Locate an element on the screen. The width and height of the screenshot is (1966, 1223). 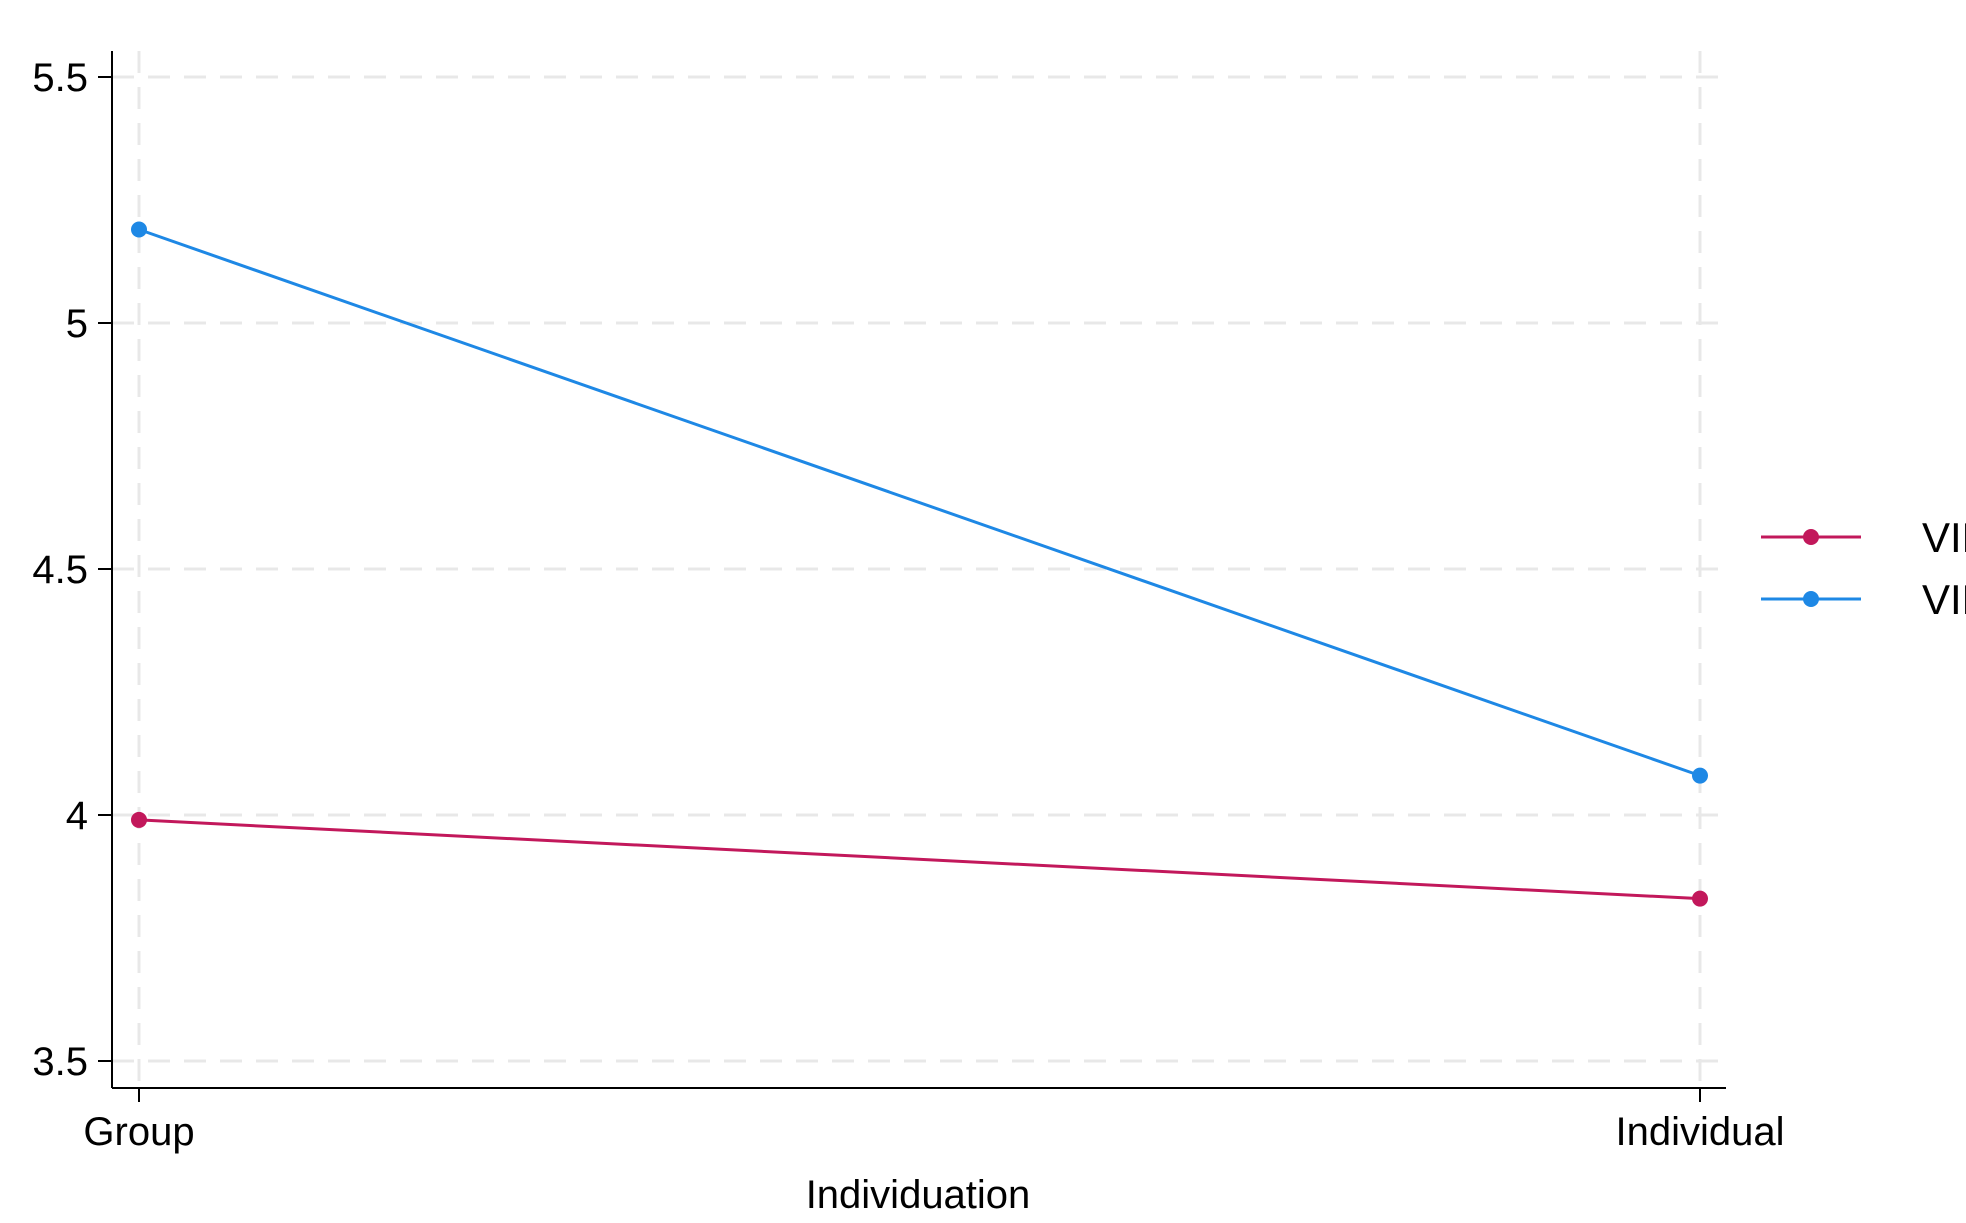
legend-label-vid: VID is located at coordinates (1944, 599).